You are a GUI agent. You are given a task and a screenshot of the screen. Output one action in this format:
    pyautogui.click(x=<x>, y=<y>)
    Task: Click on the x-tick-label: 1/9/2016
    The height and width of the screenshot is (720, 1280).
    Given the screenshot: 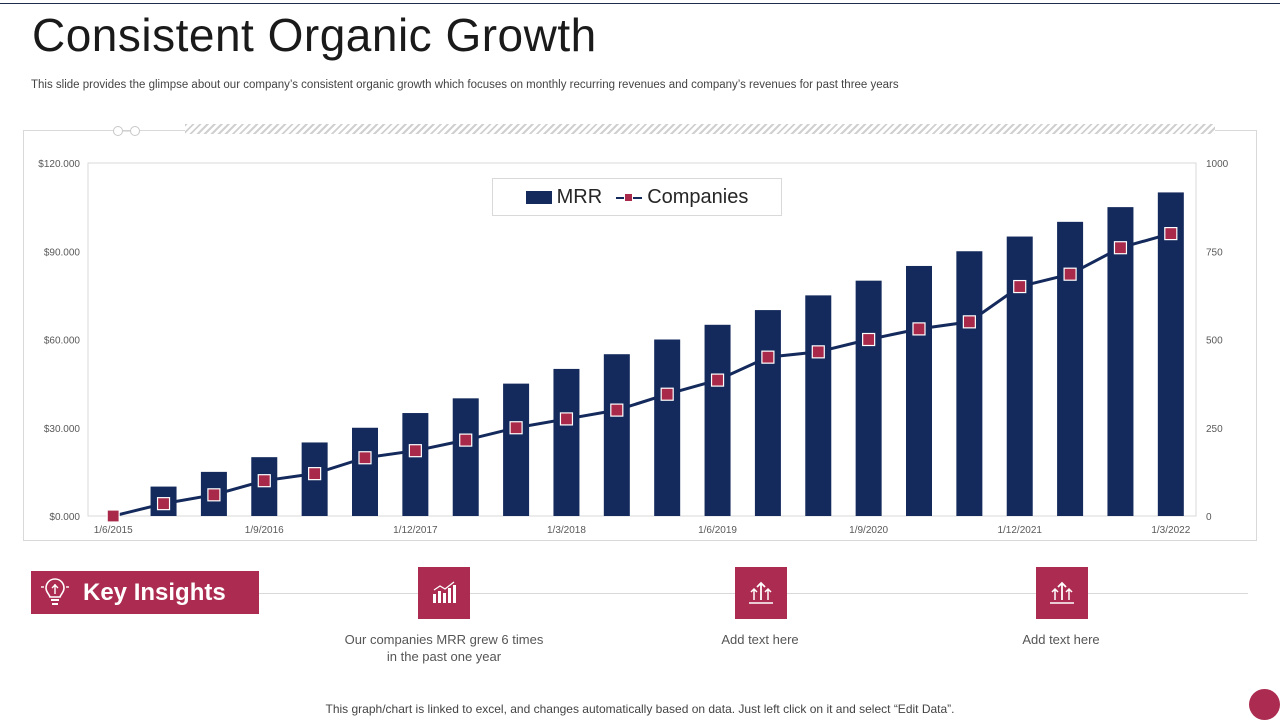 What is the action you would take?
    pyautogui.click(x=264, y=530)
    